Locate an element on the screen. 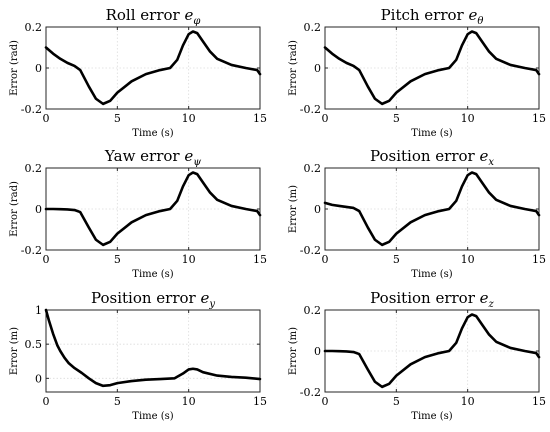 Image resolution: width=550 pixels, height=432 pixels. chart-title: Roll error eφ is located at coordinates (153, 16).